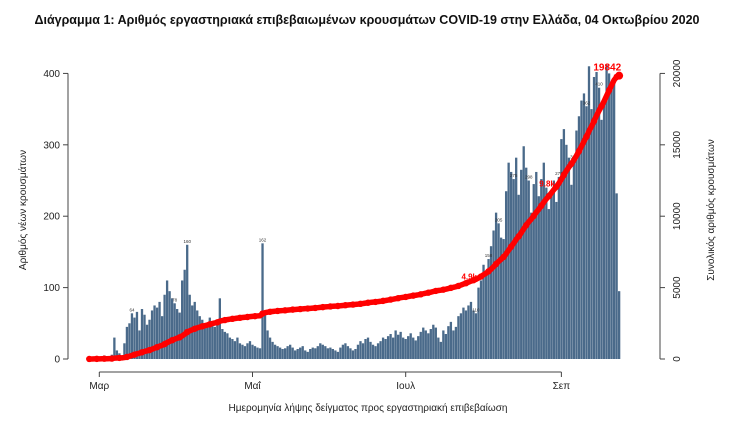 The image size is (734, 436). What do you see at coordinates (99, 386) in the screenshot?
I see `x-tick-label: Μαρ` at bounding box center [99, 386].